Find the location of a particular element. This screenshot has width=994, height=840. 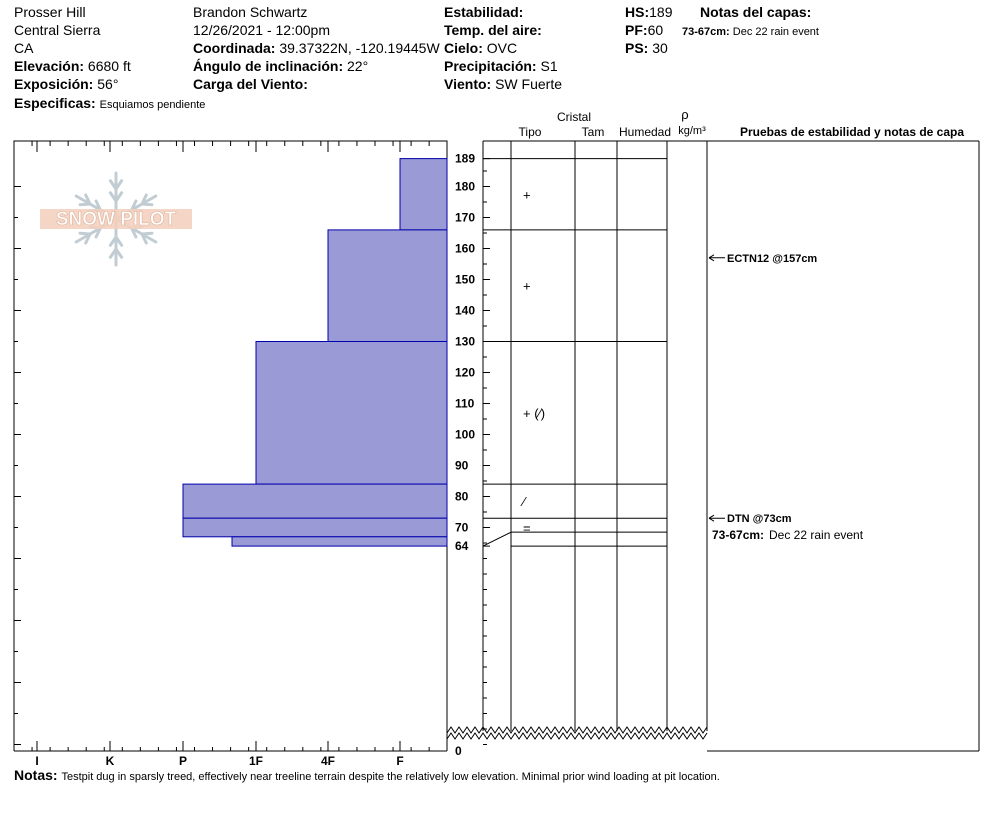

sky: Cielo: OVC is located at coordinates (480, 48).